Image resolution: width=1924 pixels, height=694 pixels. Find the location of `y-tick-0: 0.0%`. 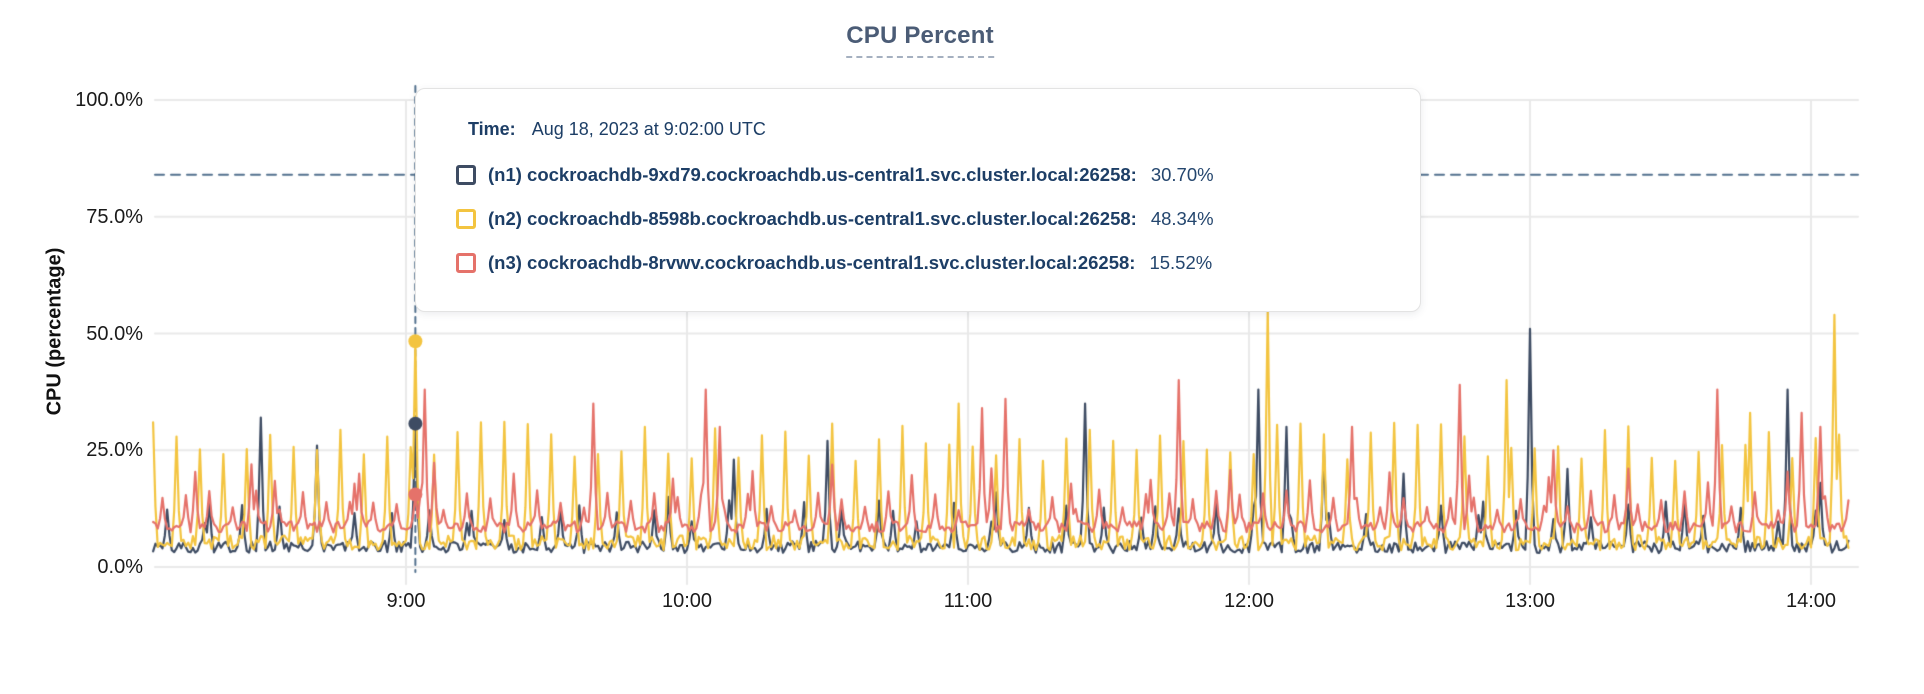

y-tick-0: 0.0% is located at coordinates (120, 567).